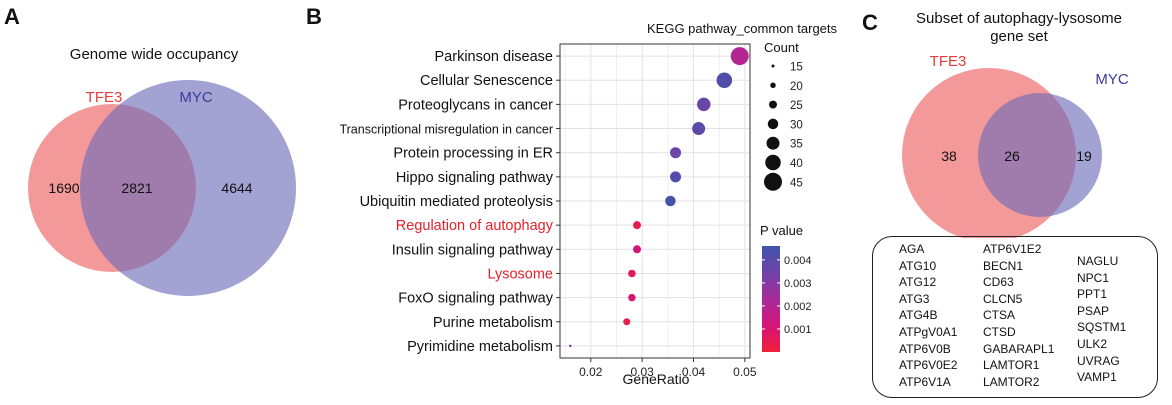  What do you see at coordinates (1112, 79) in the screenshot?
I see `venn-c-label-myc: MYC` at bounding box center [1112, 79].